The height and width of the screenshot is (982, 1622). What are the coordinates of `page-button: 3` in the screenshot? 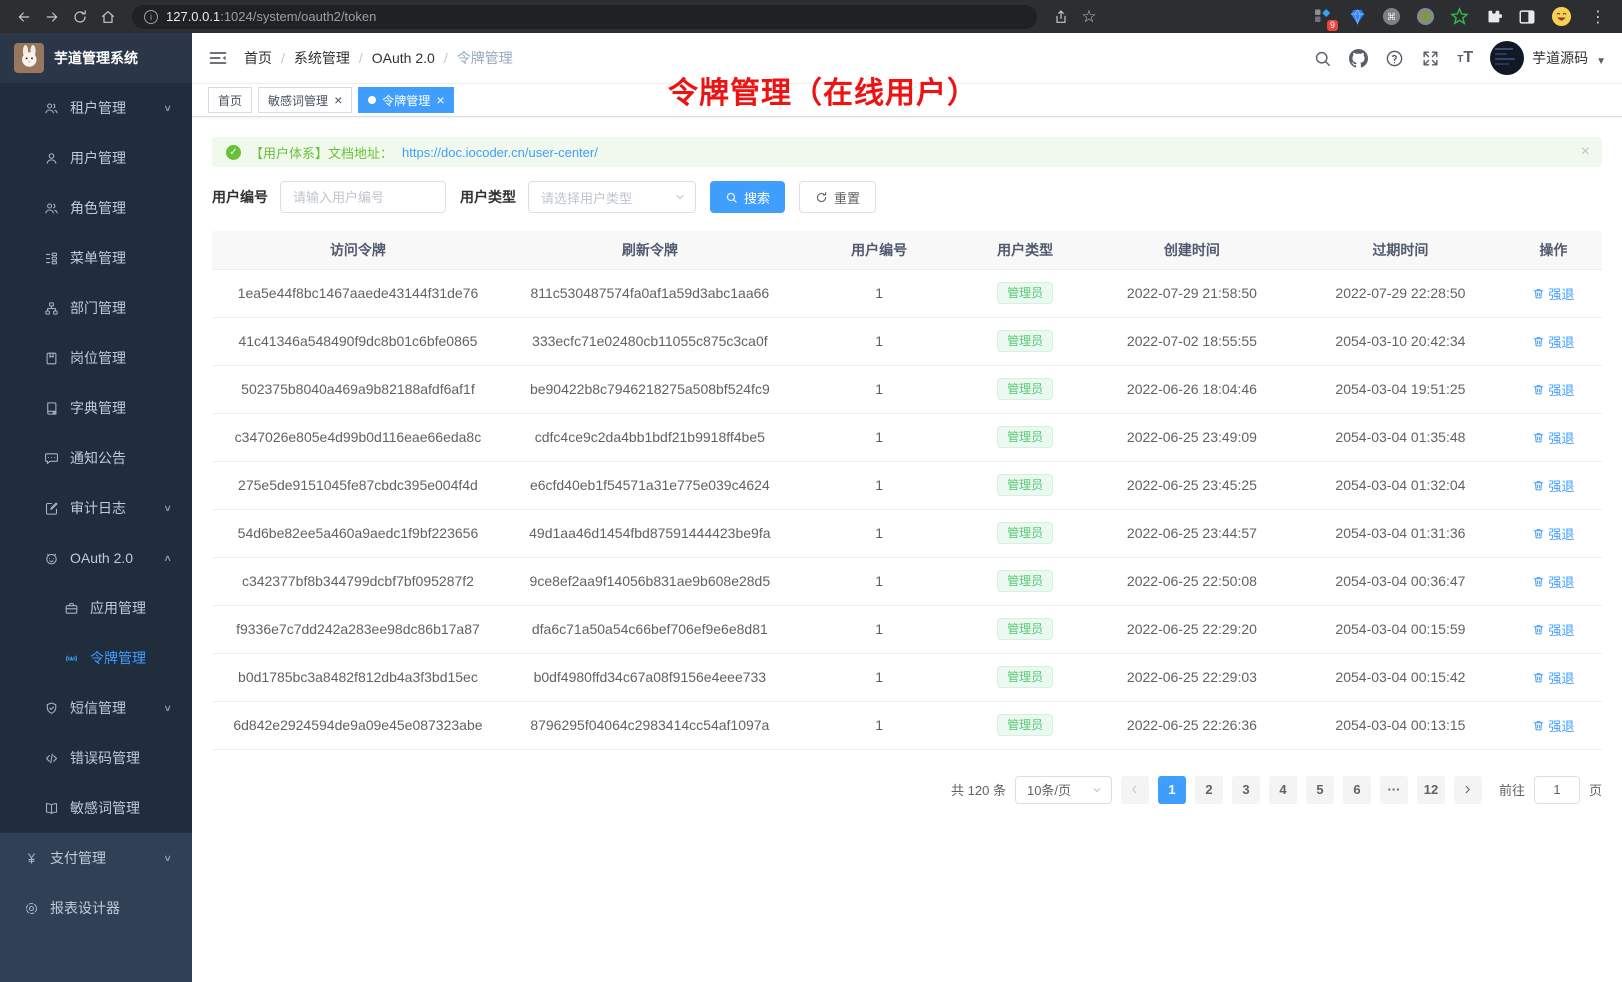 It's located at (1245, 789).